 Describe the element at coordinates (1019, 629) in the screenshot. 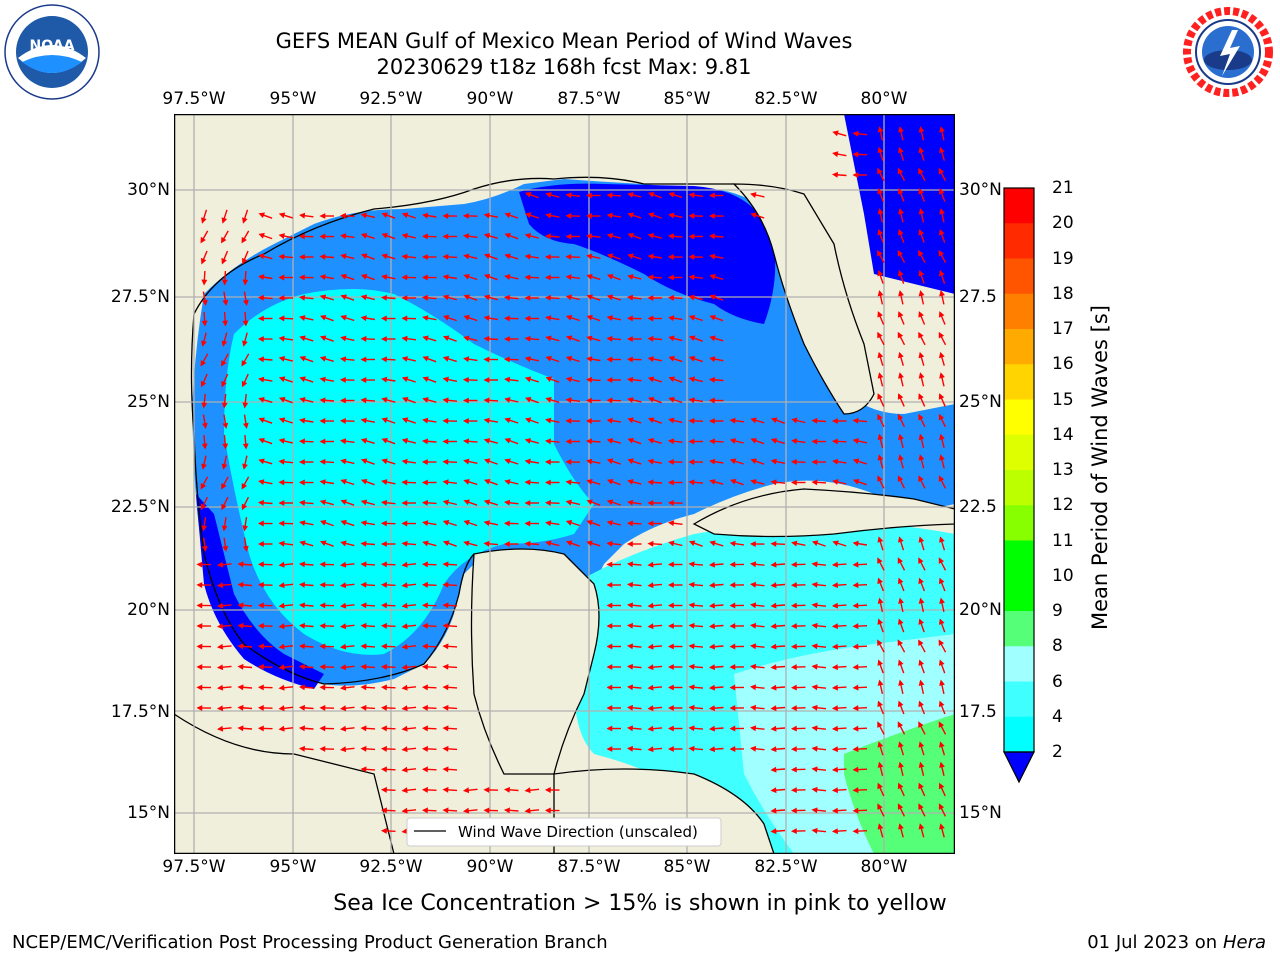

I see `colorbar-segment` at that location.